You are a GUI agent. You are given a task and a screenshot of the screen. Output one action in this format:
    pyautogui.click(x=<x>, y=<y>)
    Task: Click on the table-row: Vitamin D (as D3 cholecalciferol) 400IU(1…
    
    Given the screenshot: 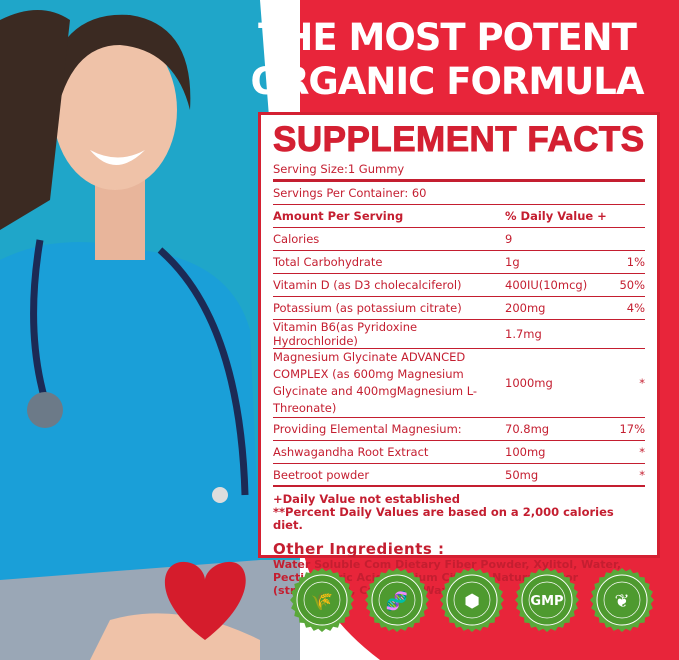 What is the action you would take?
    pyautogui.click(x=459, y=285)
    